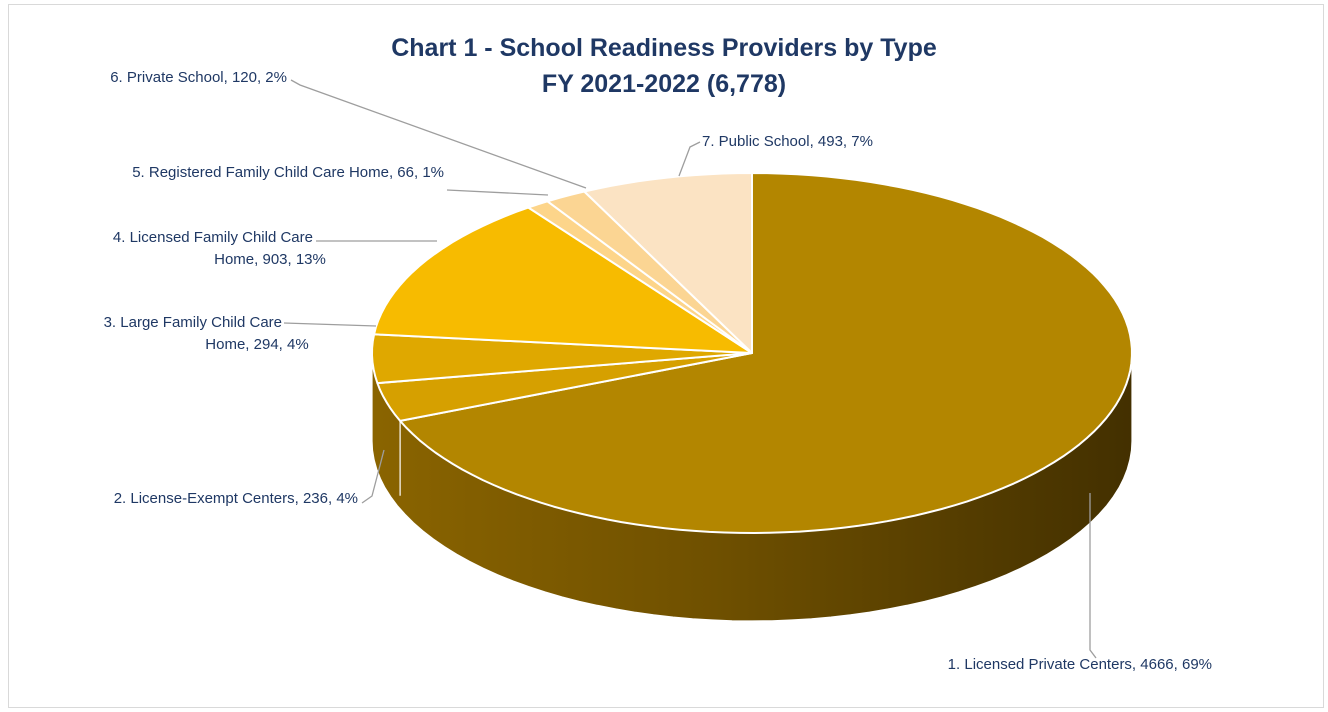  Describe the element at coordinates (270, 259) in the screenshot. I see `slice-label-4-line2: Home, 903, 13%` at that location.